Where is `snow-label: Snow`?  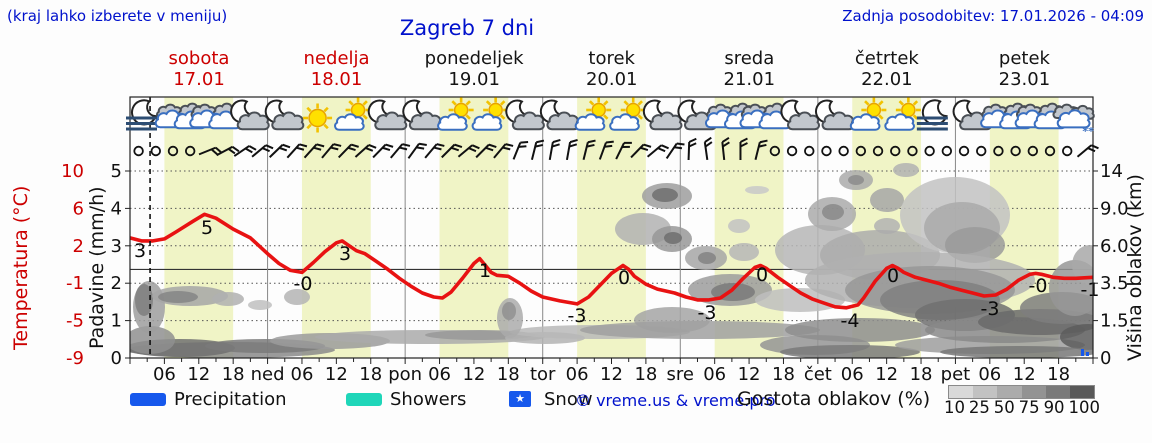
snow-label: Snow is located at coordinates (568, 399).